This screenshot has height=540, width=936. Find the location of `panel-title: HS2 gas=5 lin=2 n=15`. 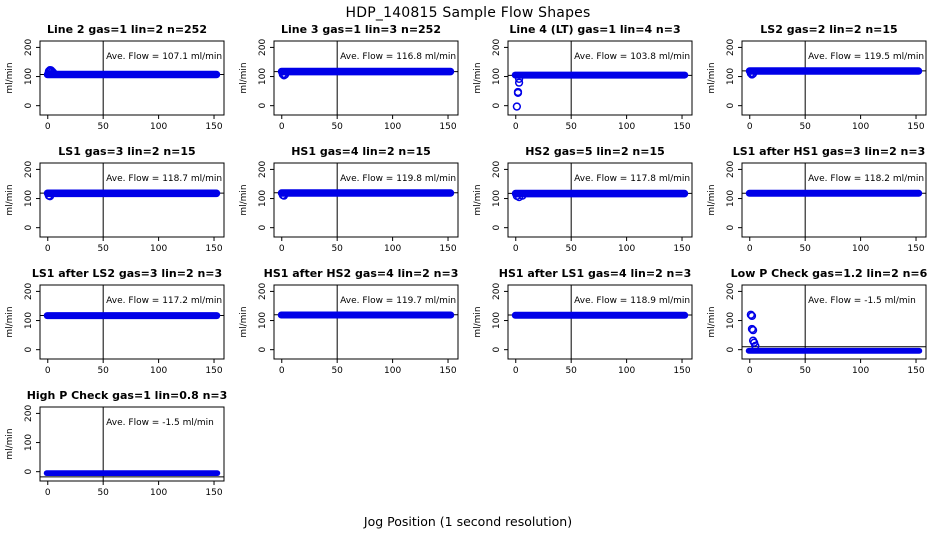

panel-title: HS2 gas=5 lin=2 n=15 is located at coordinates (595, 151).